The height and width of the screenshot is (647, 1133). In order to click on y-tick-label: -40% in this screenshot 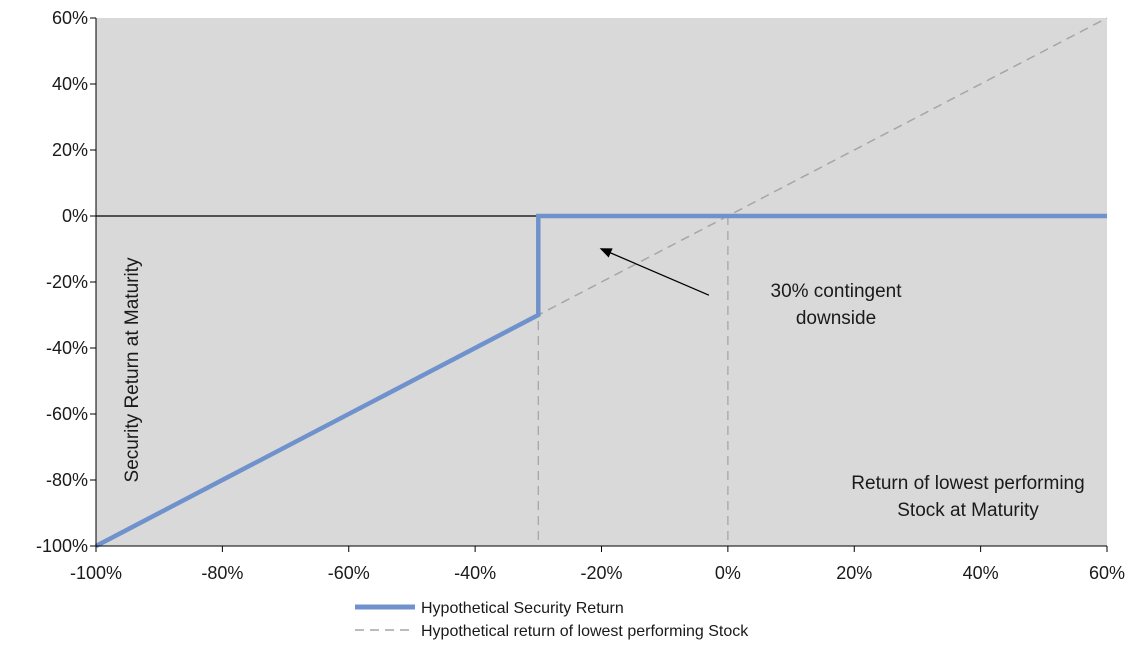, I will do `click(67, 348)`.